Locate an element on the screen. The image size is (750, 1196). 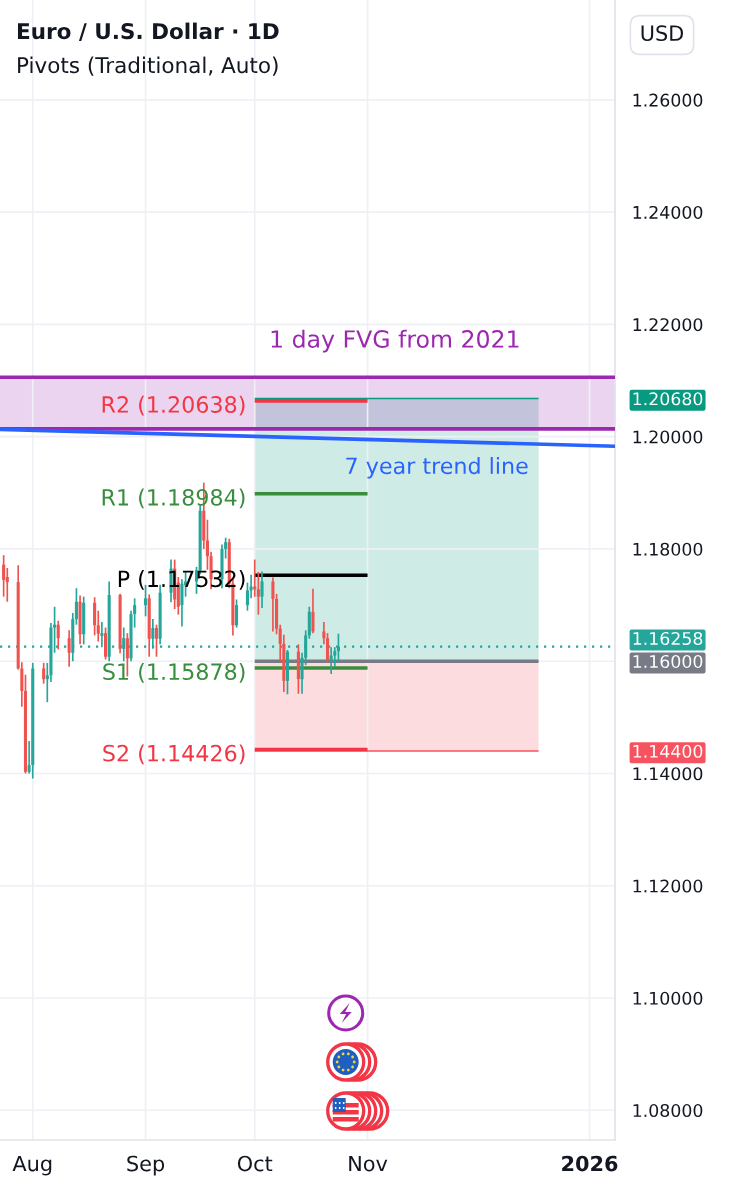
x-tick-label: Oct is located at coordinates (255, 1163).